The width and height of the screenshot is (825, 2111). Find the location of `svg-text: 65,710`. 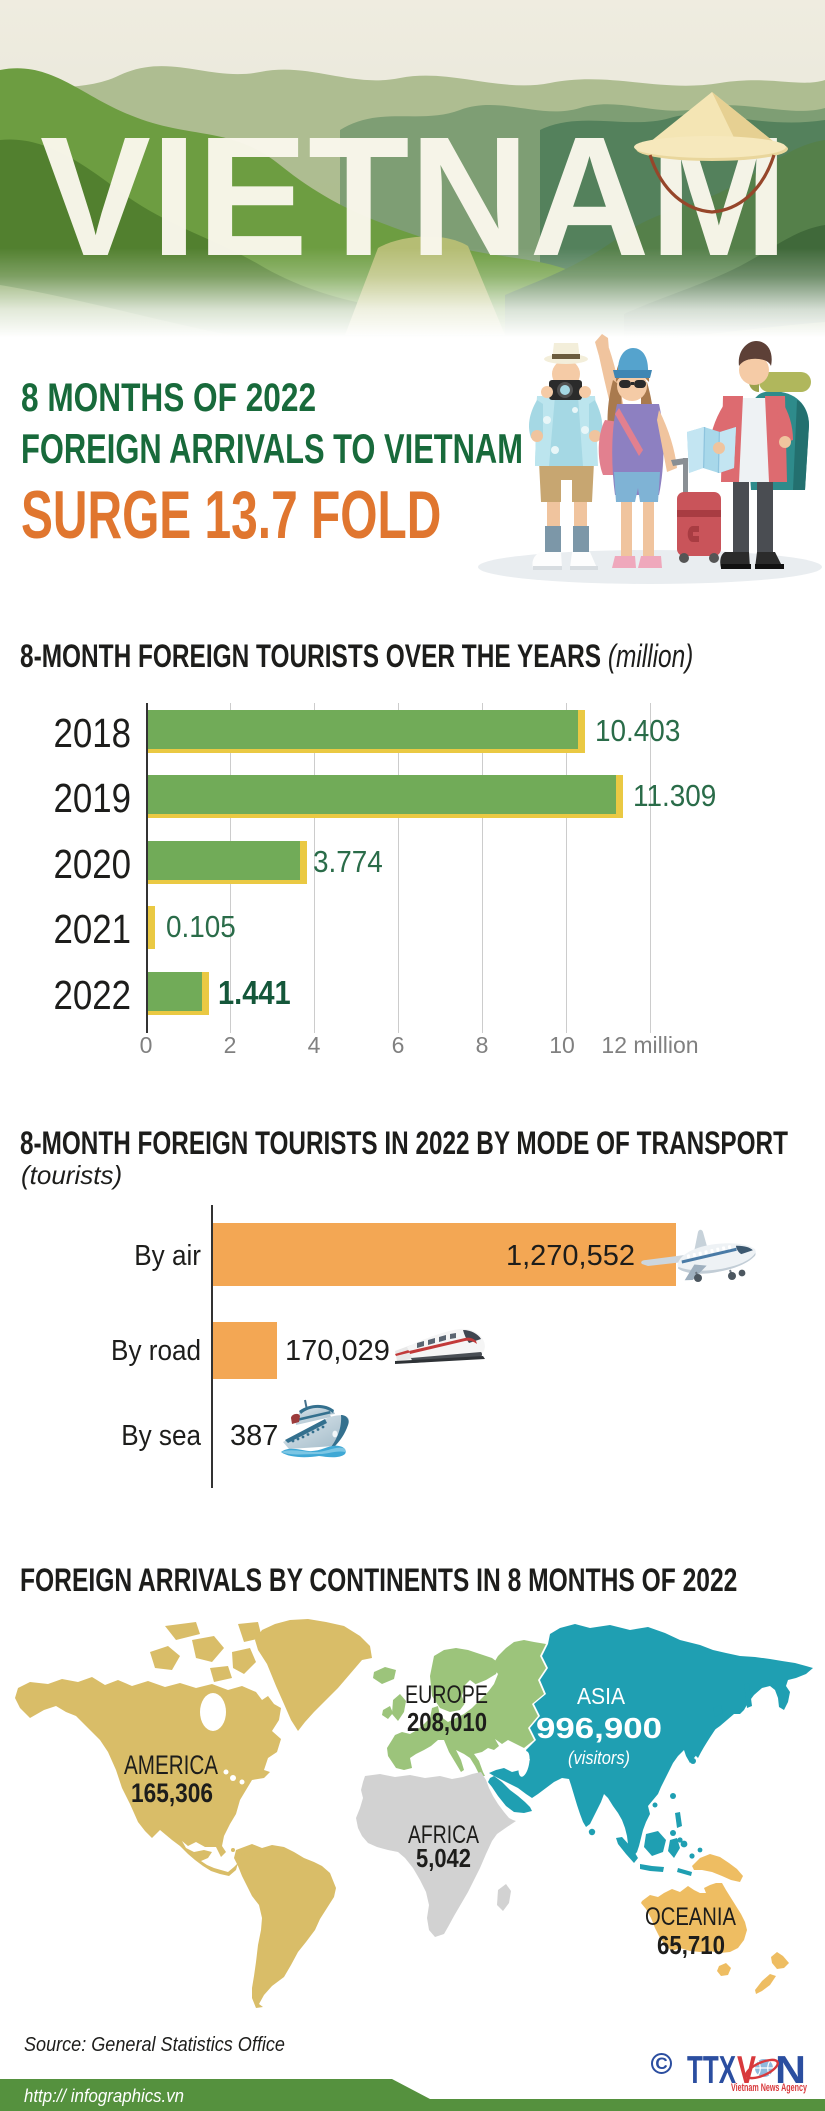

svg-text: 65,710 is located at coordinates (691, 1945).